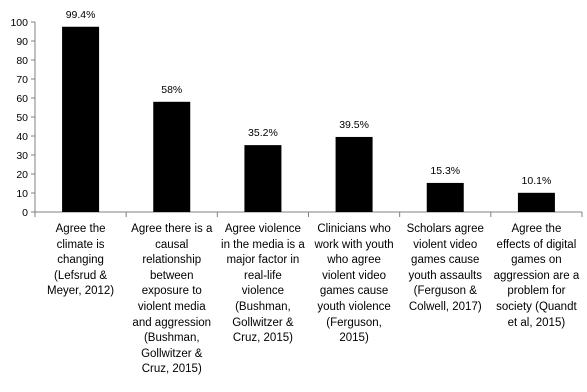 This screenshot has height=392, width=587. What do you see at coordinates (263, 133) in the screenshot?
I see `data-label: 35.2%` at bounding box center [263, 133].